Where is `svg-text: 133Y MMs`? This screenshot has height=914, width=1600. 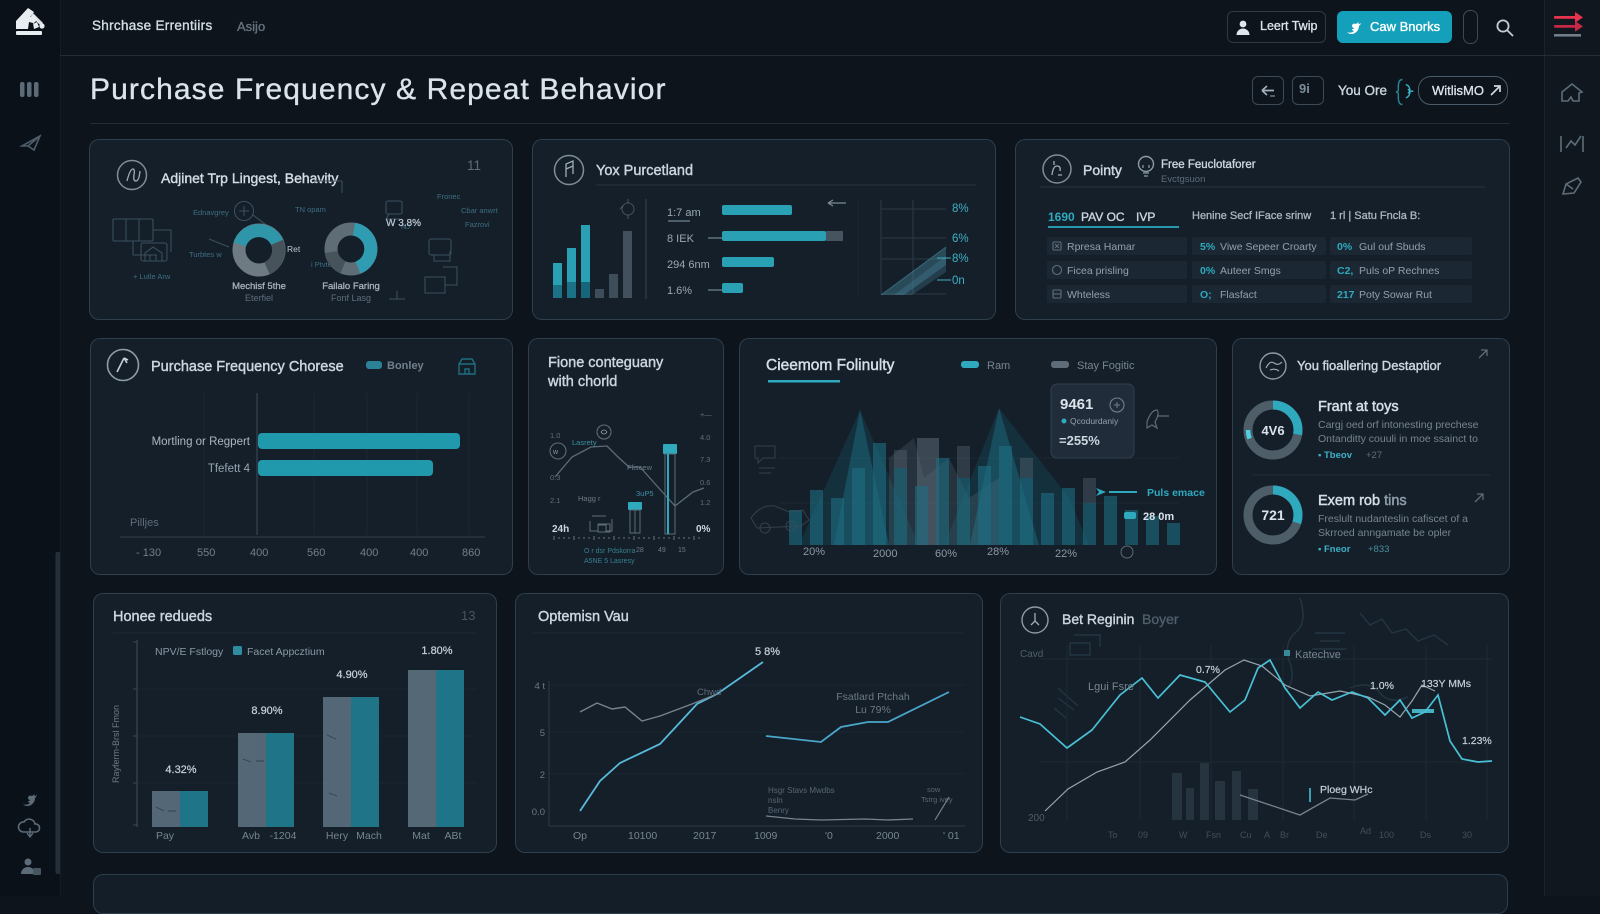
svg-text: 133Y MMs is located at coordinates (1446, 684).